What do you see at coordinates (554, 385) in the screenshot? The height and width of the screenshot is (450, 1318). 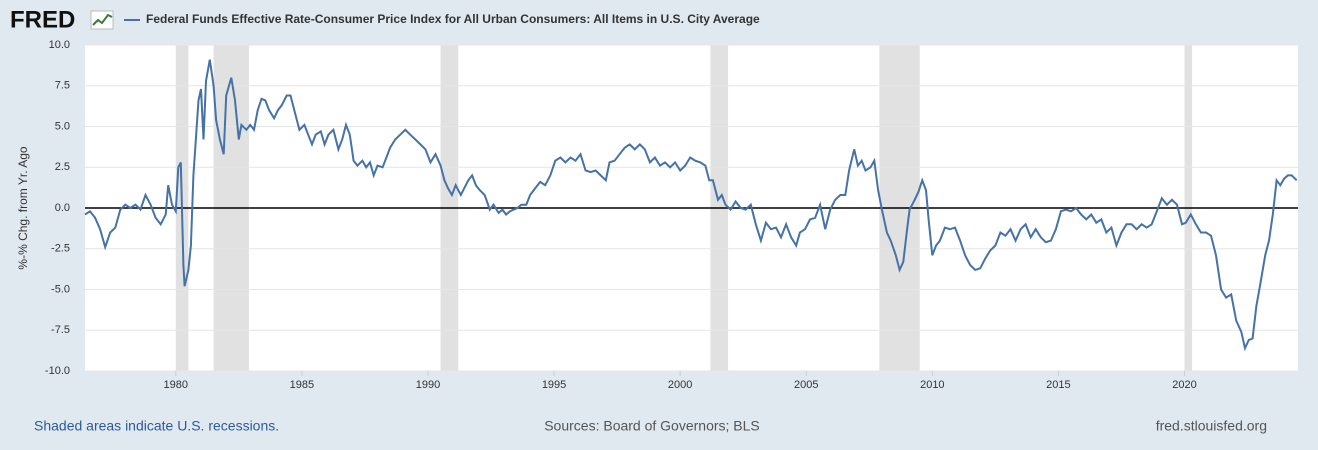 I see `x-tick-label: 1995` at bounding box center [554, 385].